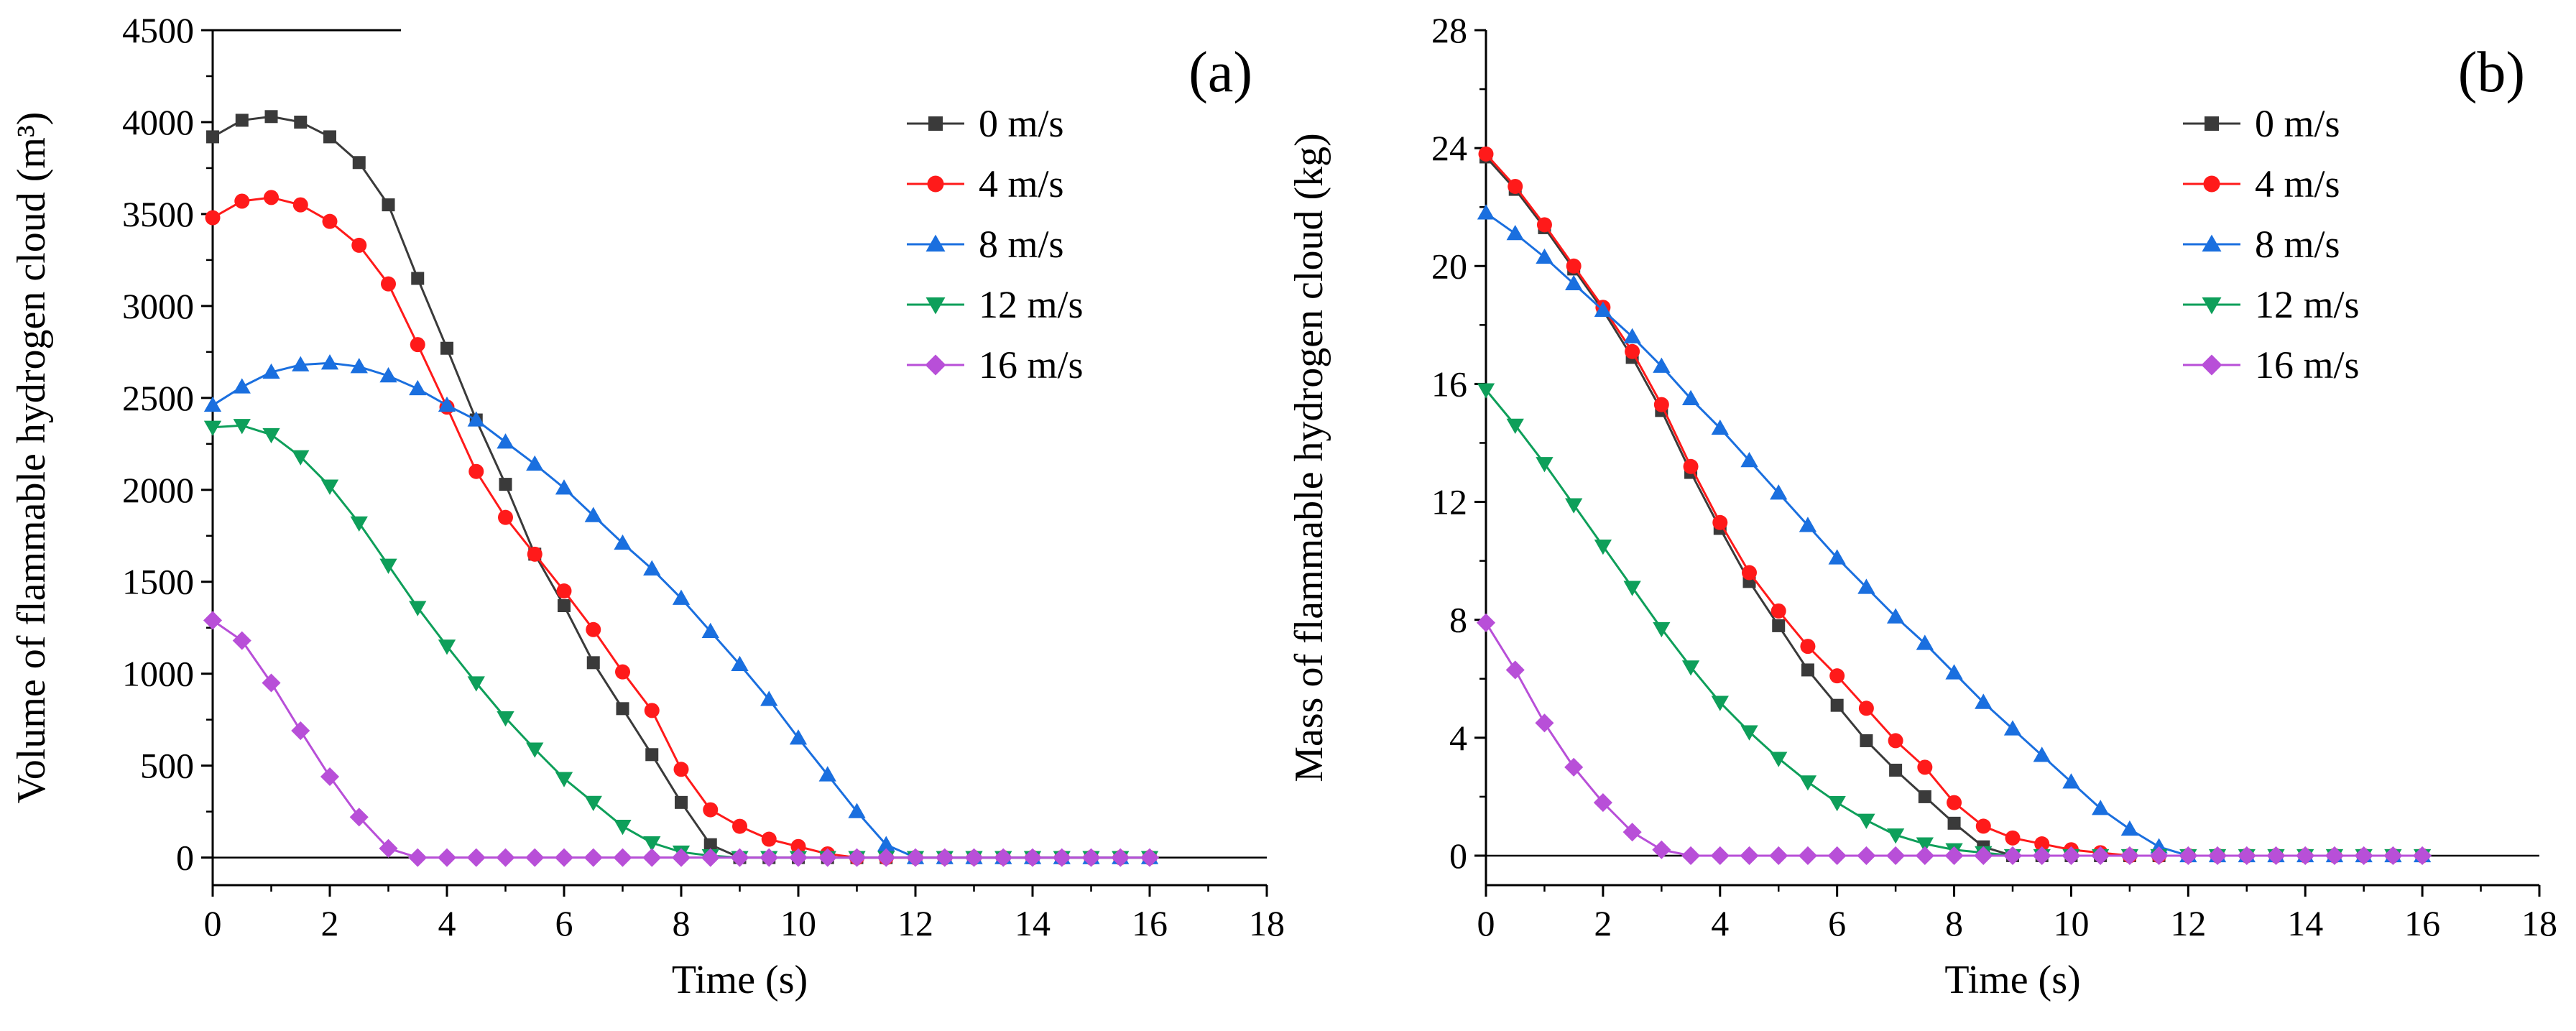 The width and height of the screenshot is (2576, 1031). What do you see at coordinates (1486, 923) in the screenshot?
I see `x-tick-label: 0` at bounding box center [1486, 923].